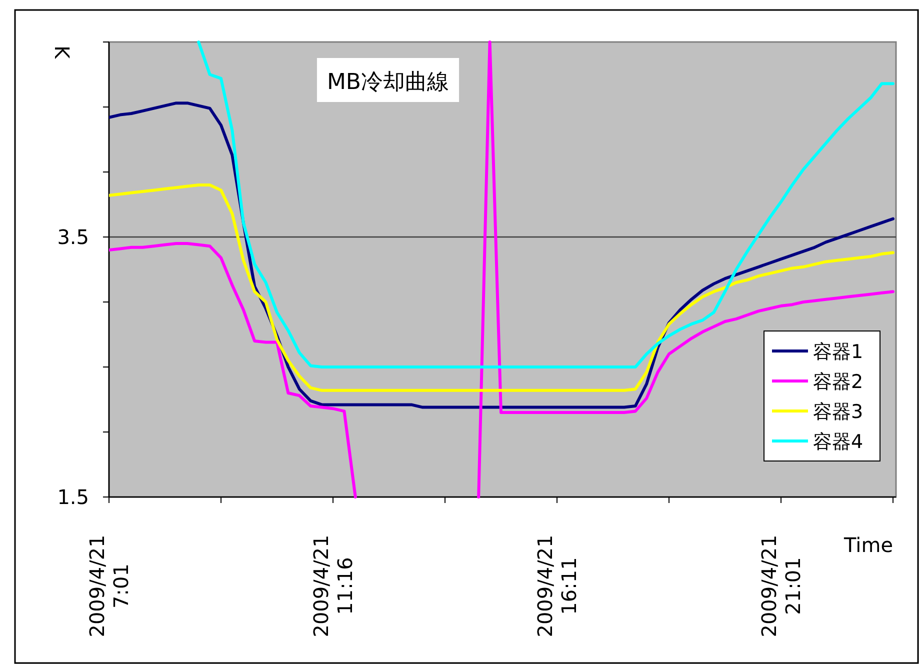 The height and width of the screenshot is (664, 919). What do you see at coordinates (557, 586) in the screenshot?
I see `x-tick-label: 2009/4/21 16:11` at bounding box center [557, 586].